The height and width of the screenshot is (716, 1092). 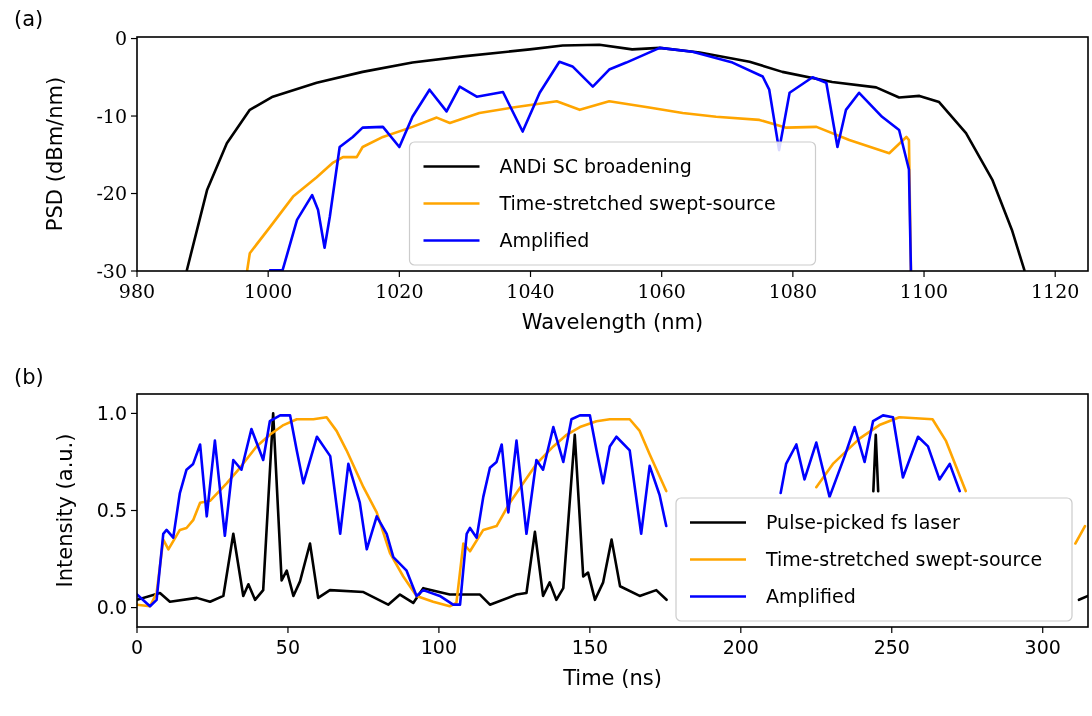 I want to click on x-tick-label: 1040, so click(x=530, y=291).